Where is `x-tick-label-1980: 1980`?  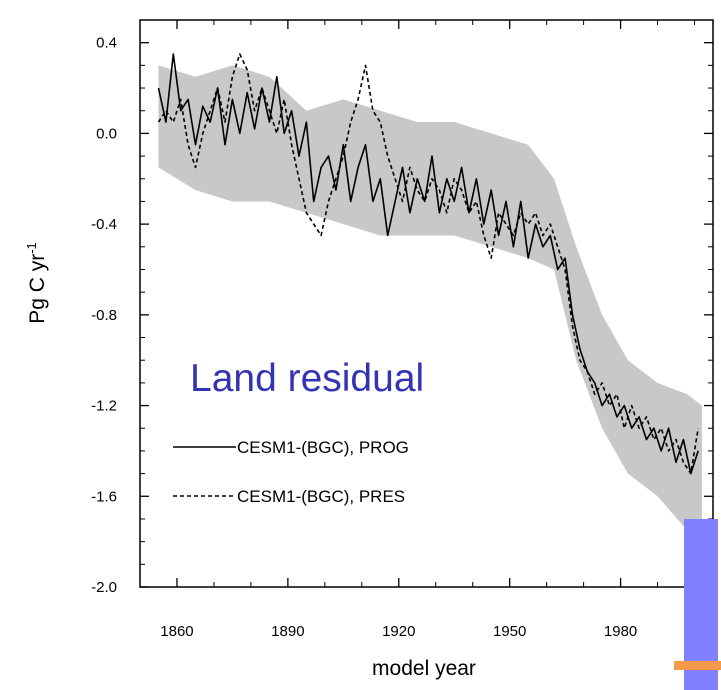
x-tick-label-1980: 1980 is located at coordinates (620, 631).